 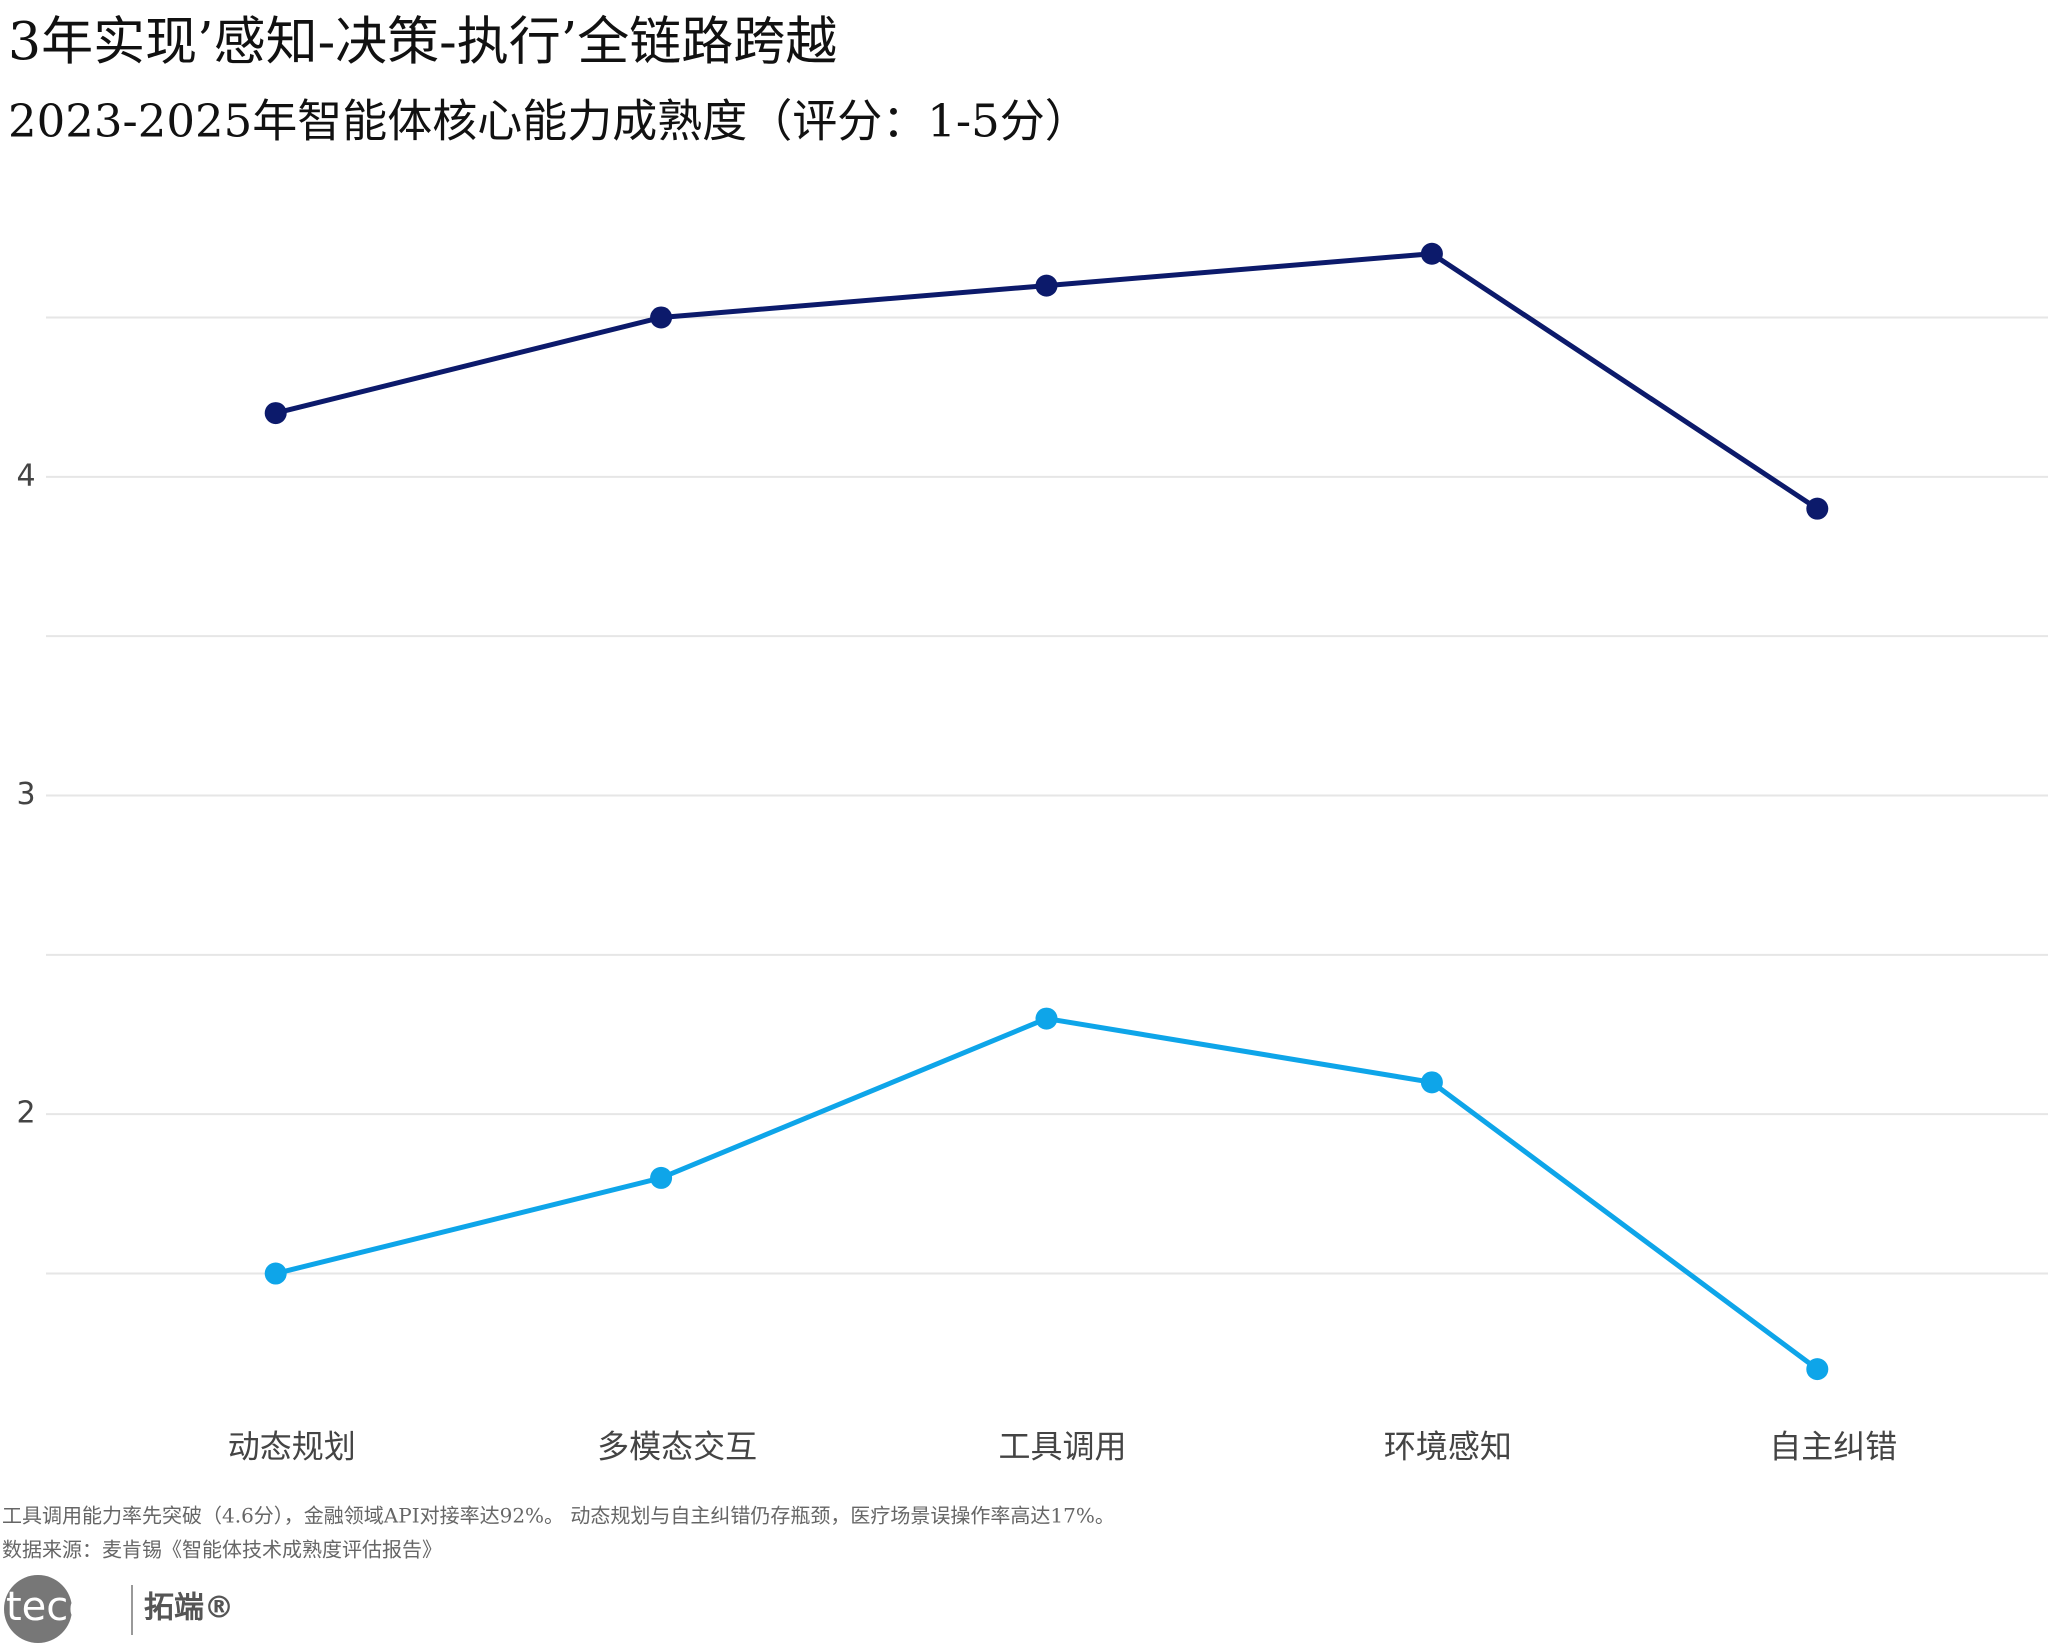 What do you see at coordinates (677, 1447) in the screenshot?
I see `x-tick-label: 多模态交互` at bounding box center [677, 1447].